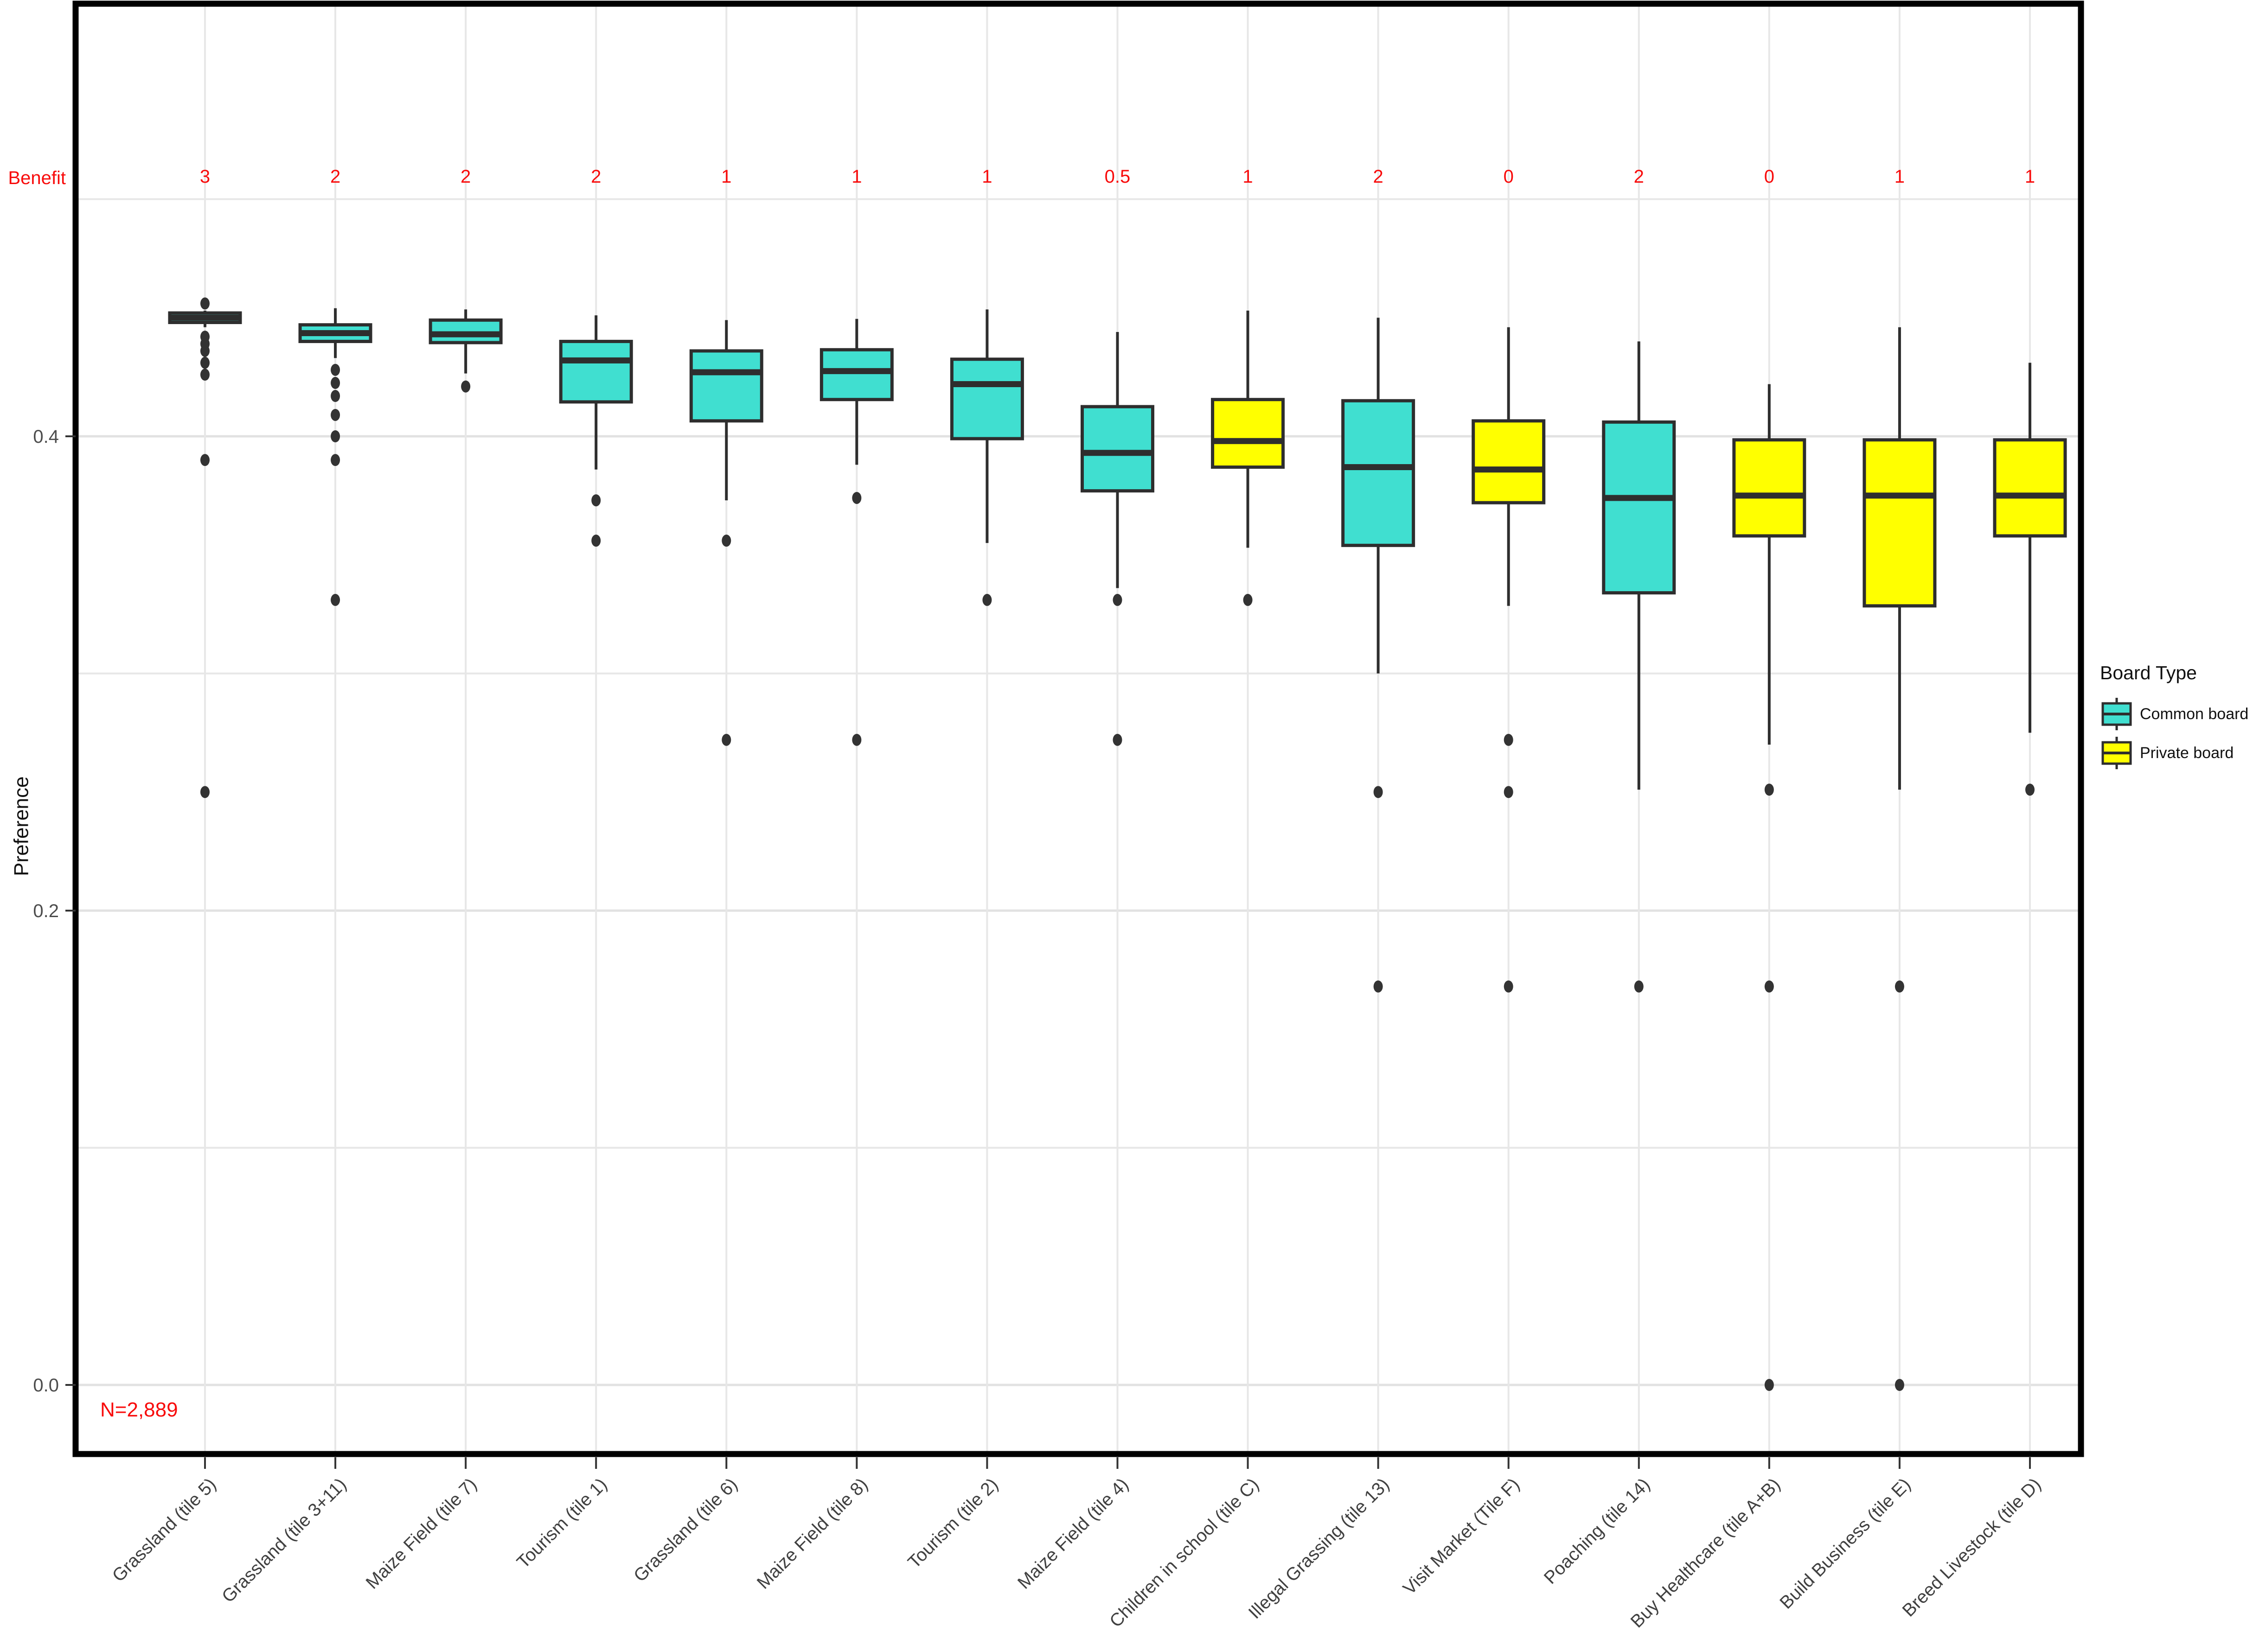 This screenshot has width=2266, height=1652. Describe the element at coordinates (2148, 672) in the screenshot. I see `legend-title: Board Type` at that location.